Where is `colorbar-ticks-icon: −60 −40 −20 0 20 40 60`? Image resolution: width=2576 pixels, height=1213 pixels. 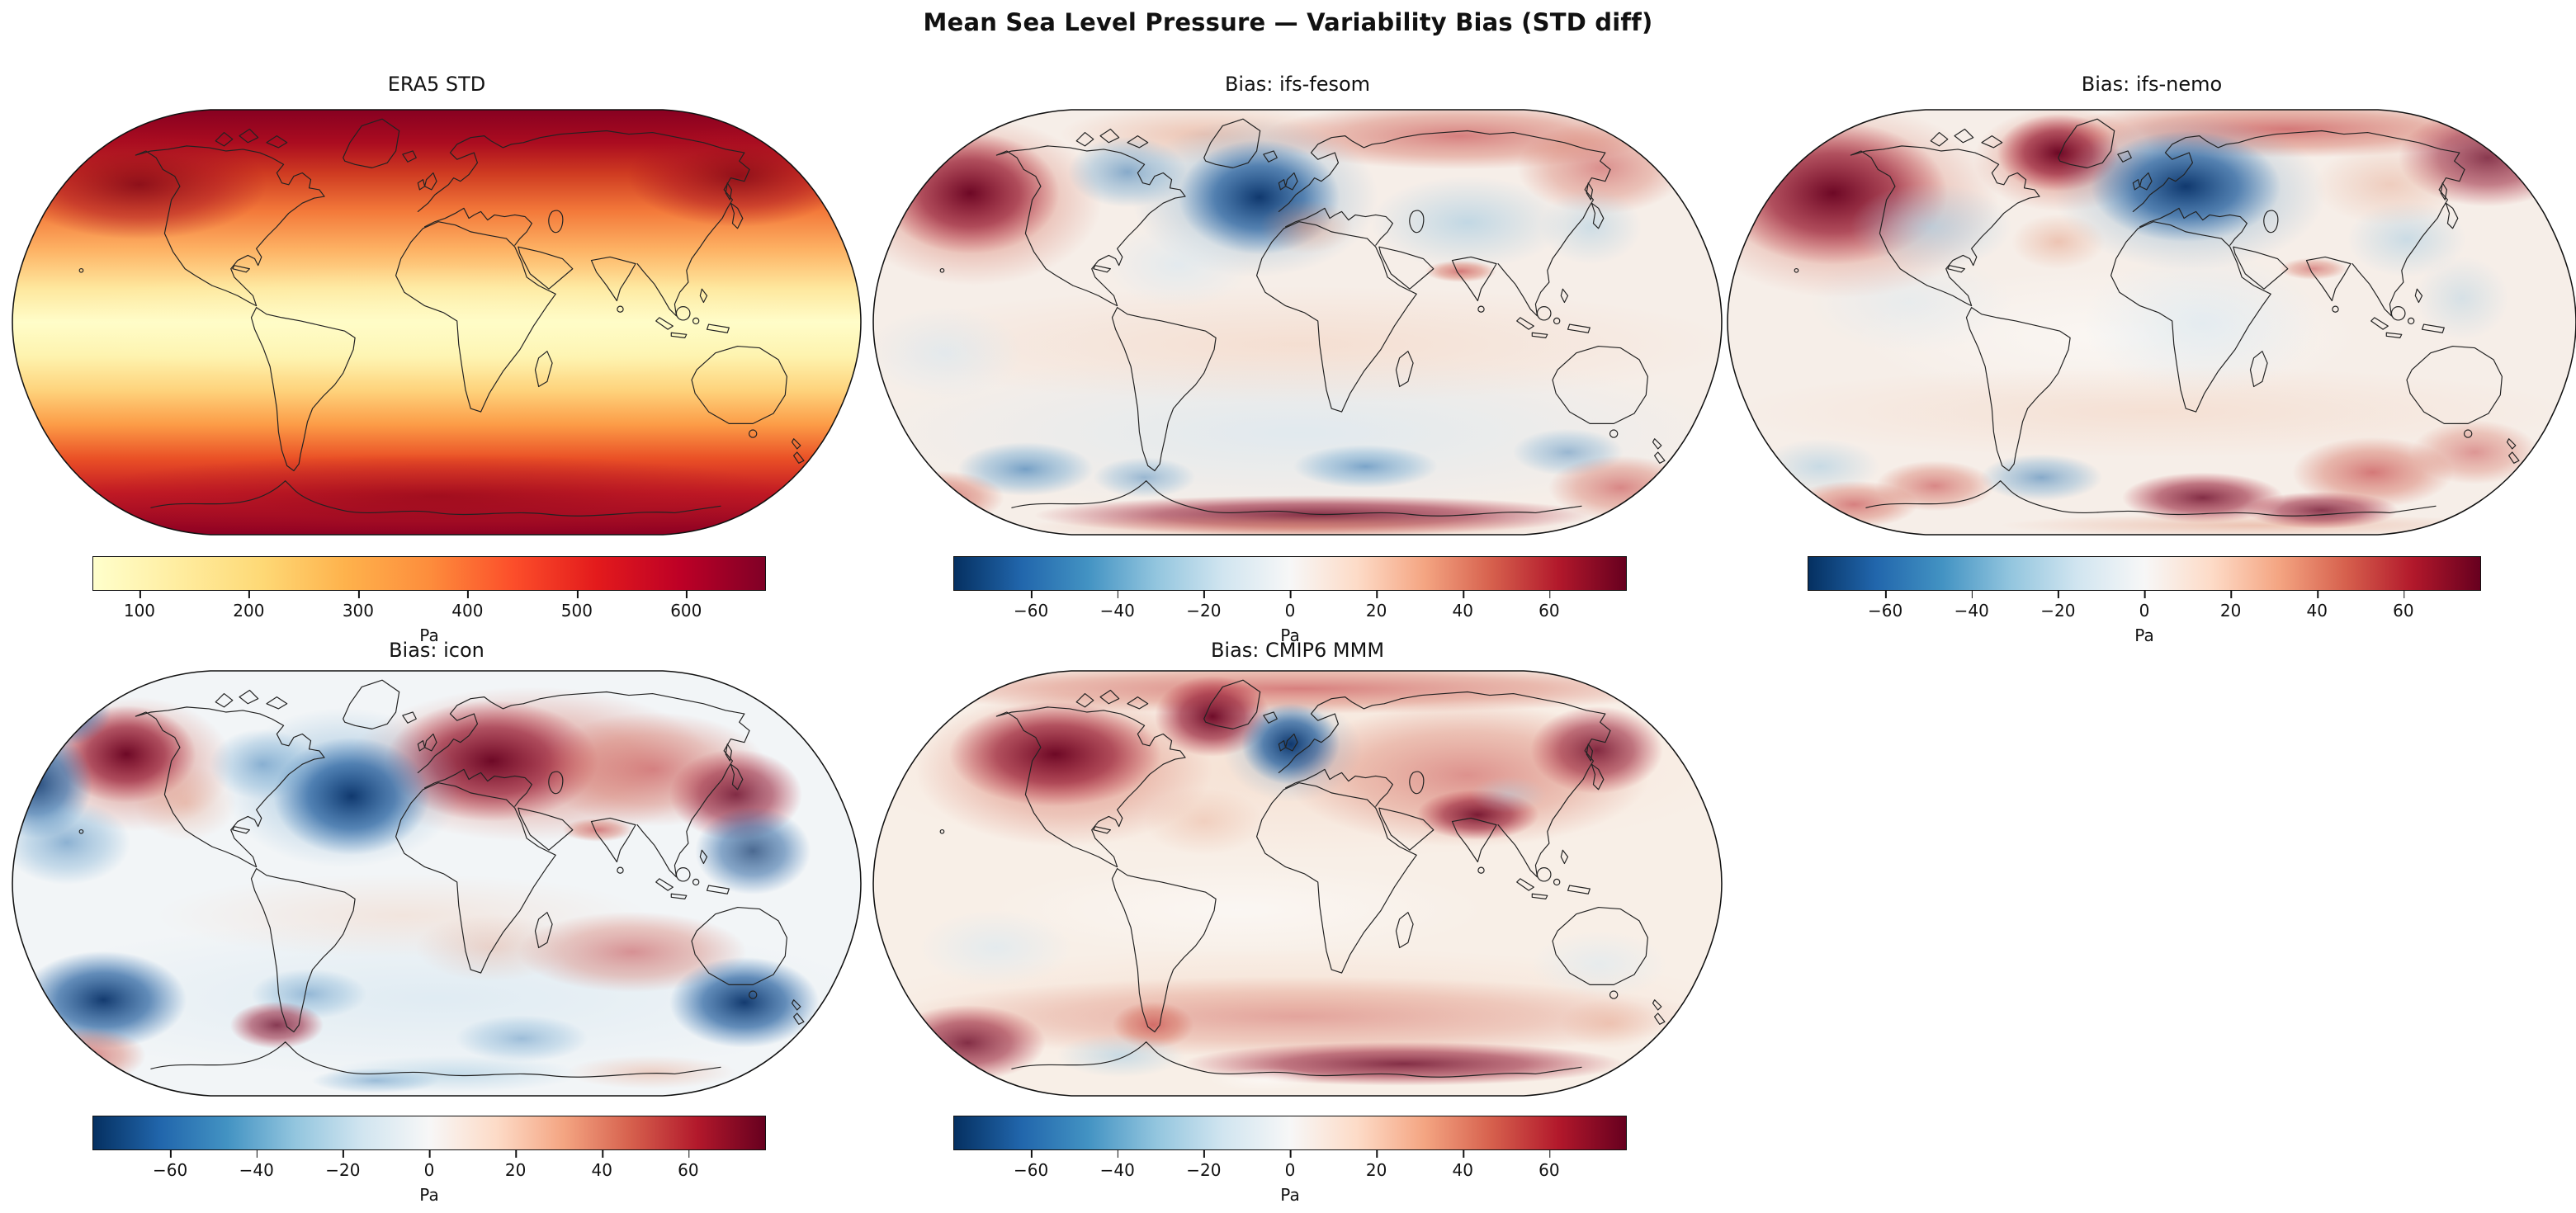
colorbar-ticks-icon: −60 −40 −20 0 20 40 60 is located at coordinates (429, 1169).